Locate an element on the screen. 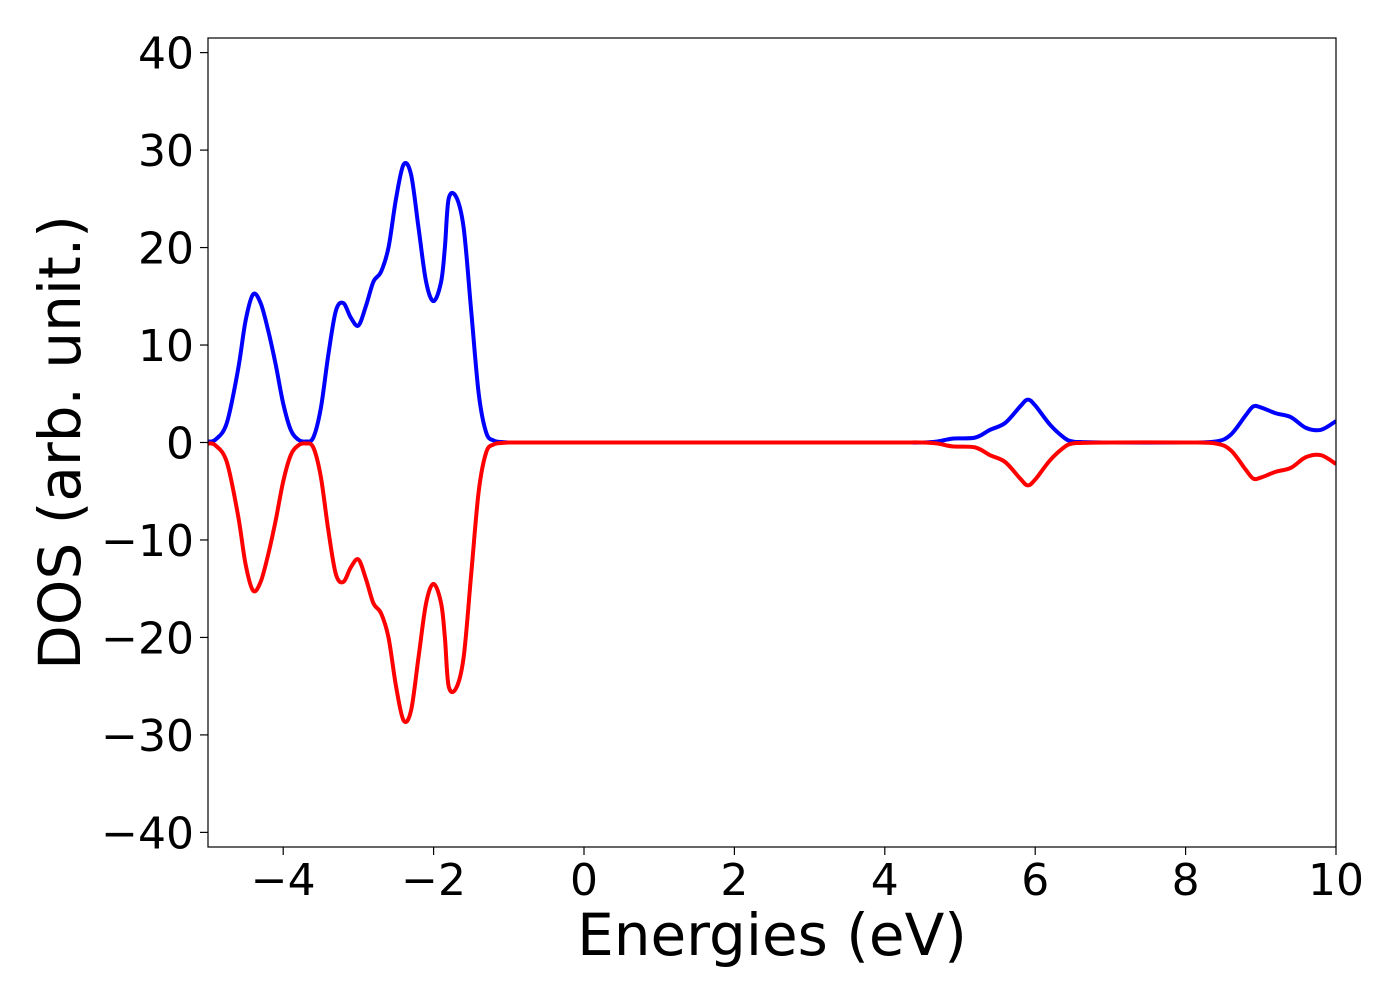 Image resolution: width=1400 pixels, height=1000 pixels. x-axis-label: Energies (eV) is located at coordinates (772, 935).